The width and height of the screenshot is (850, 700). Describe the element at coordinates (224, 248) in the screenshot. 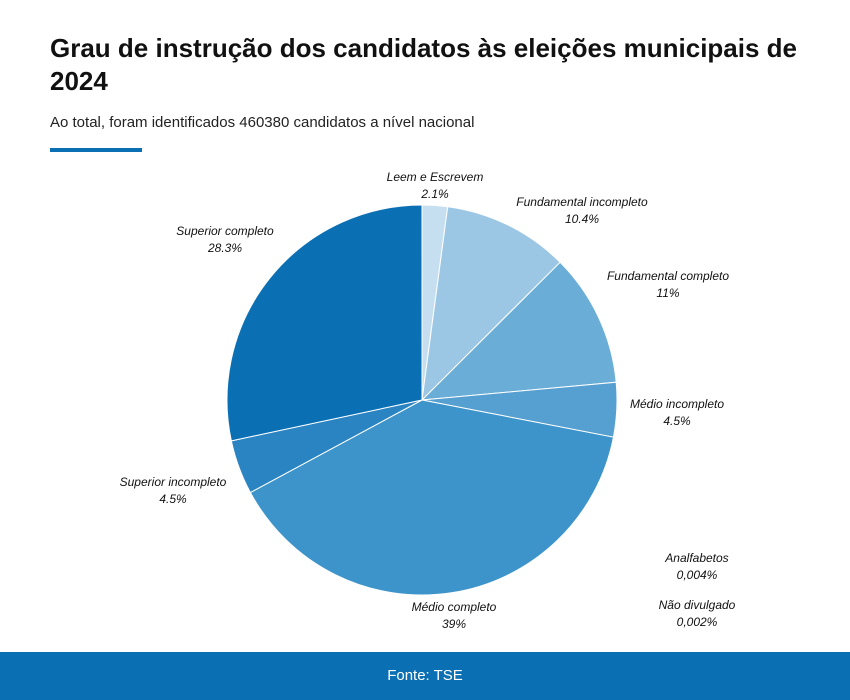

I see `slice-value-label: 28.3%` at that location.